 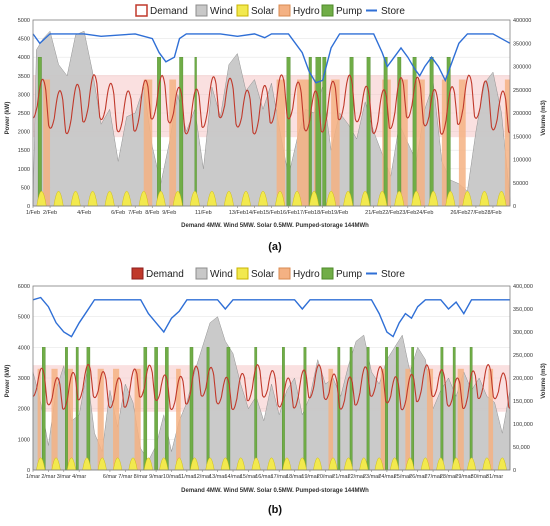 I want to click on legend-pump-swatch, so click(x=327, y=273).